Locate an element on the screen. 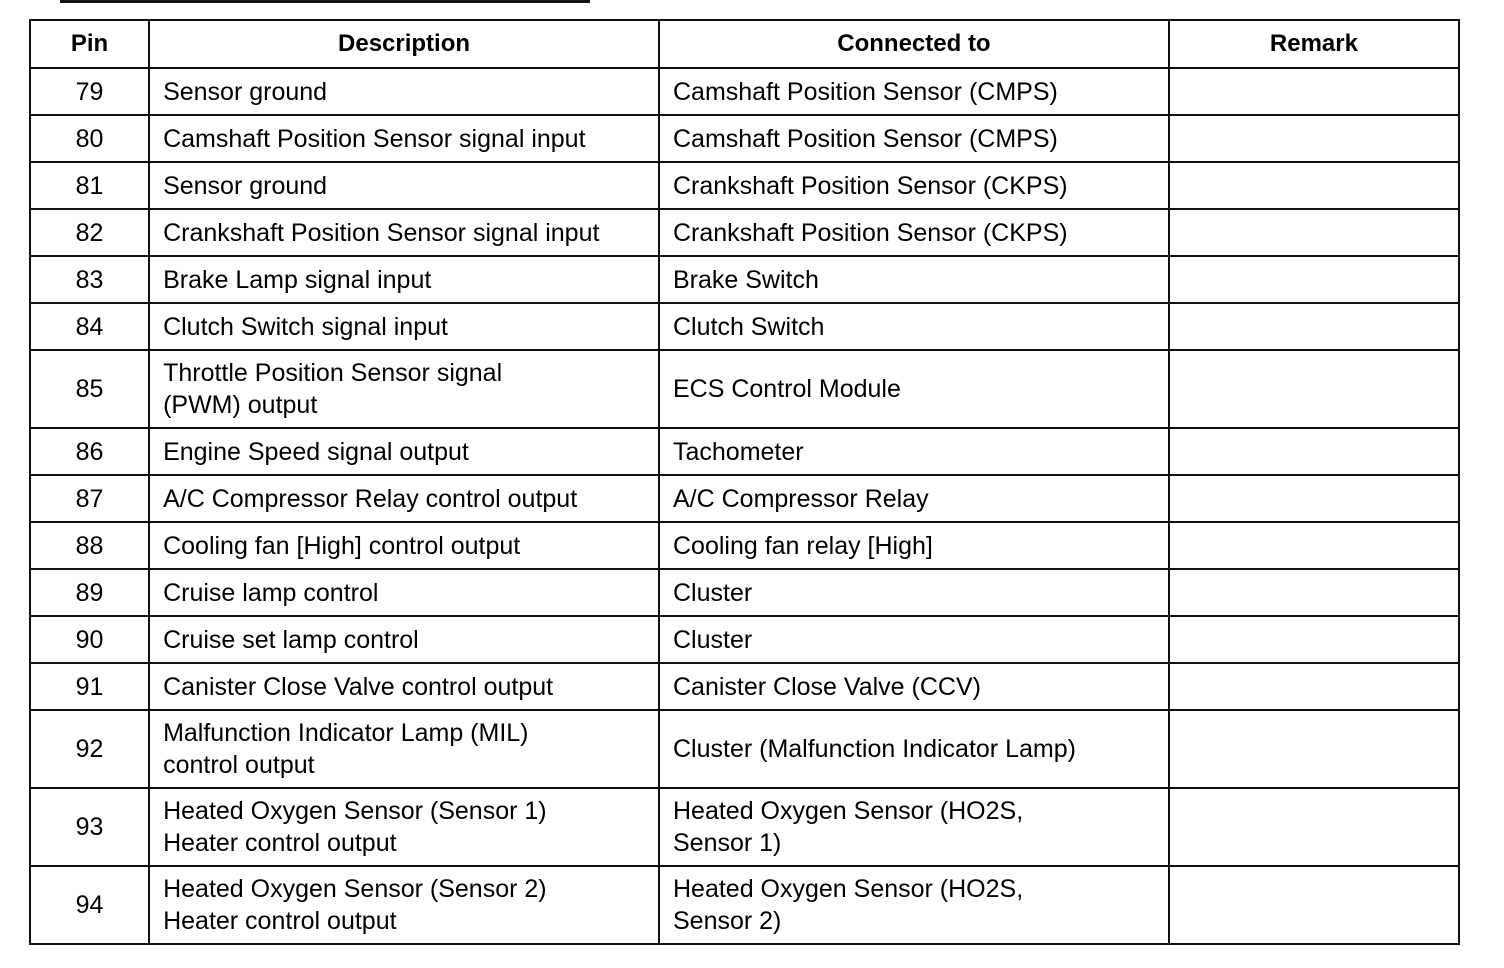  description-cell: Camshaft Position Sensor signal input is located at coordinates (404, 138).